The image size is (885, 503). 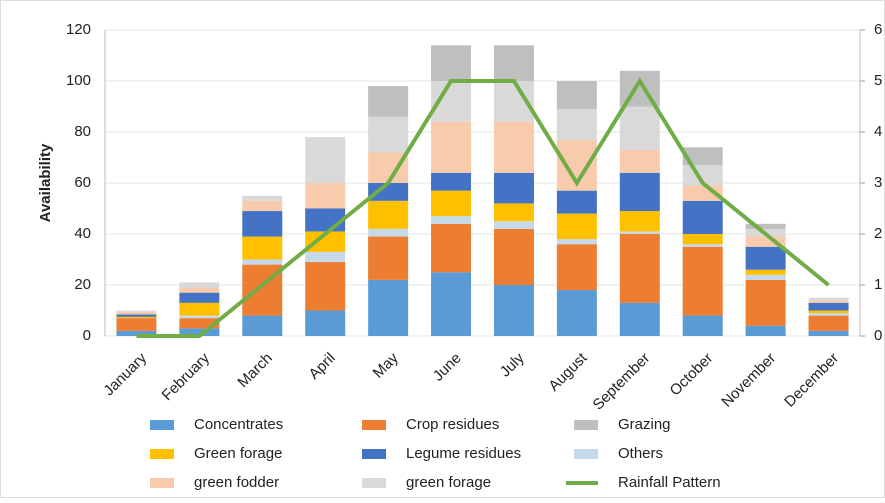 What do you see at coordinates (878, 29) in the screenshot?
I see `y2-tick-label: 6` at bounding box center [878, 29].